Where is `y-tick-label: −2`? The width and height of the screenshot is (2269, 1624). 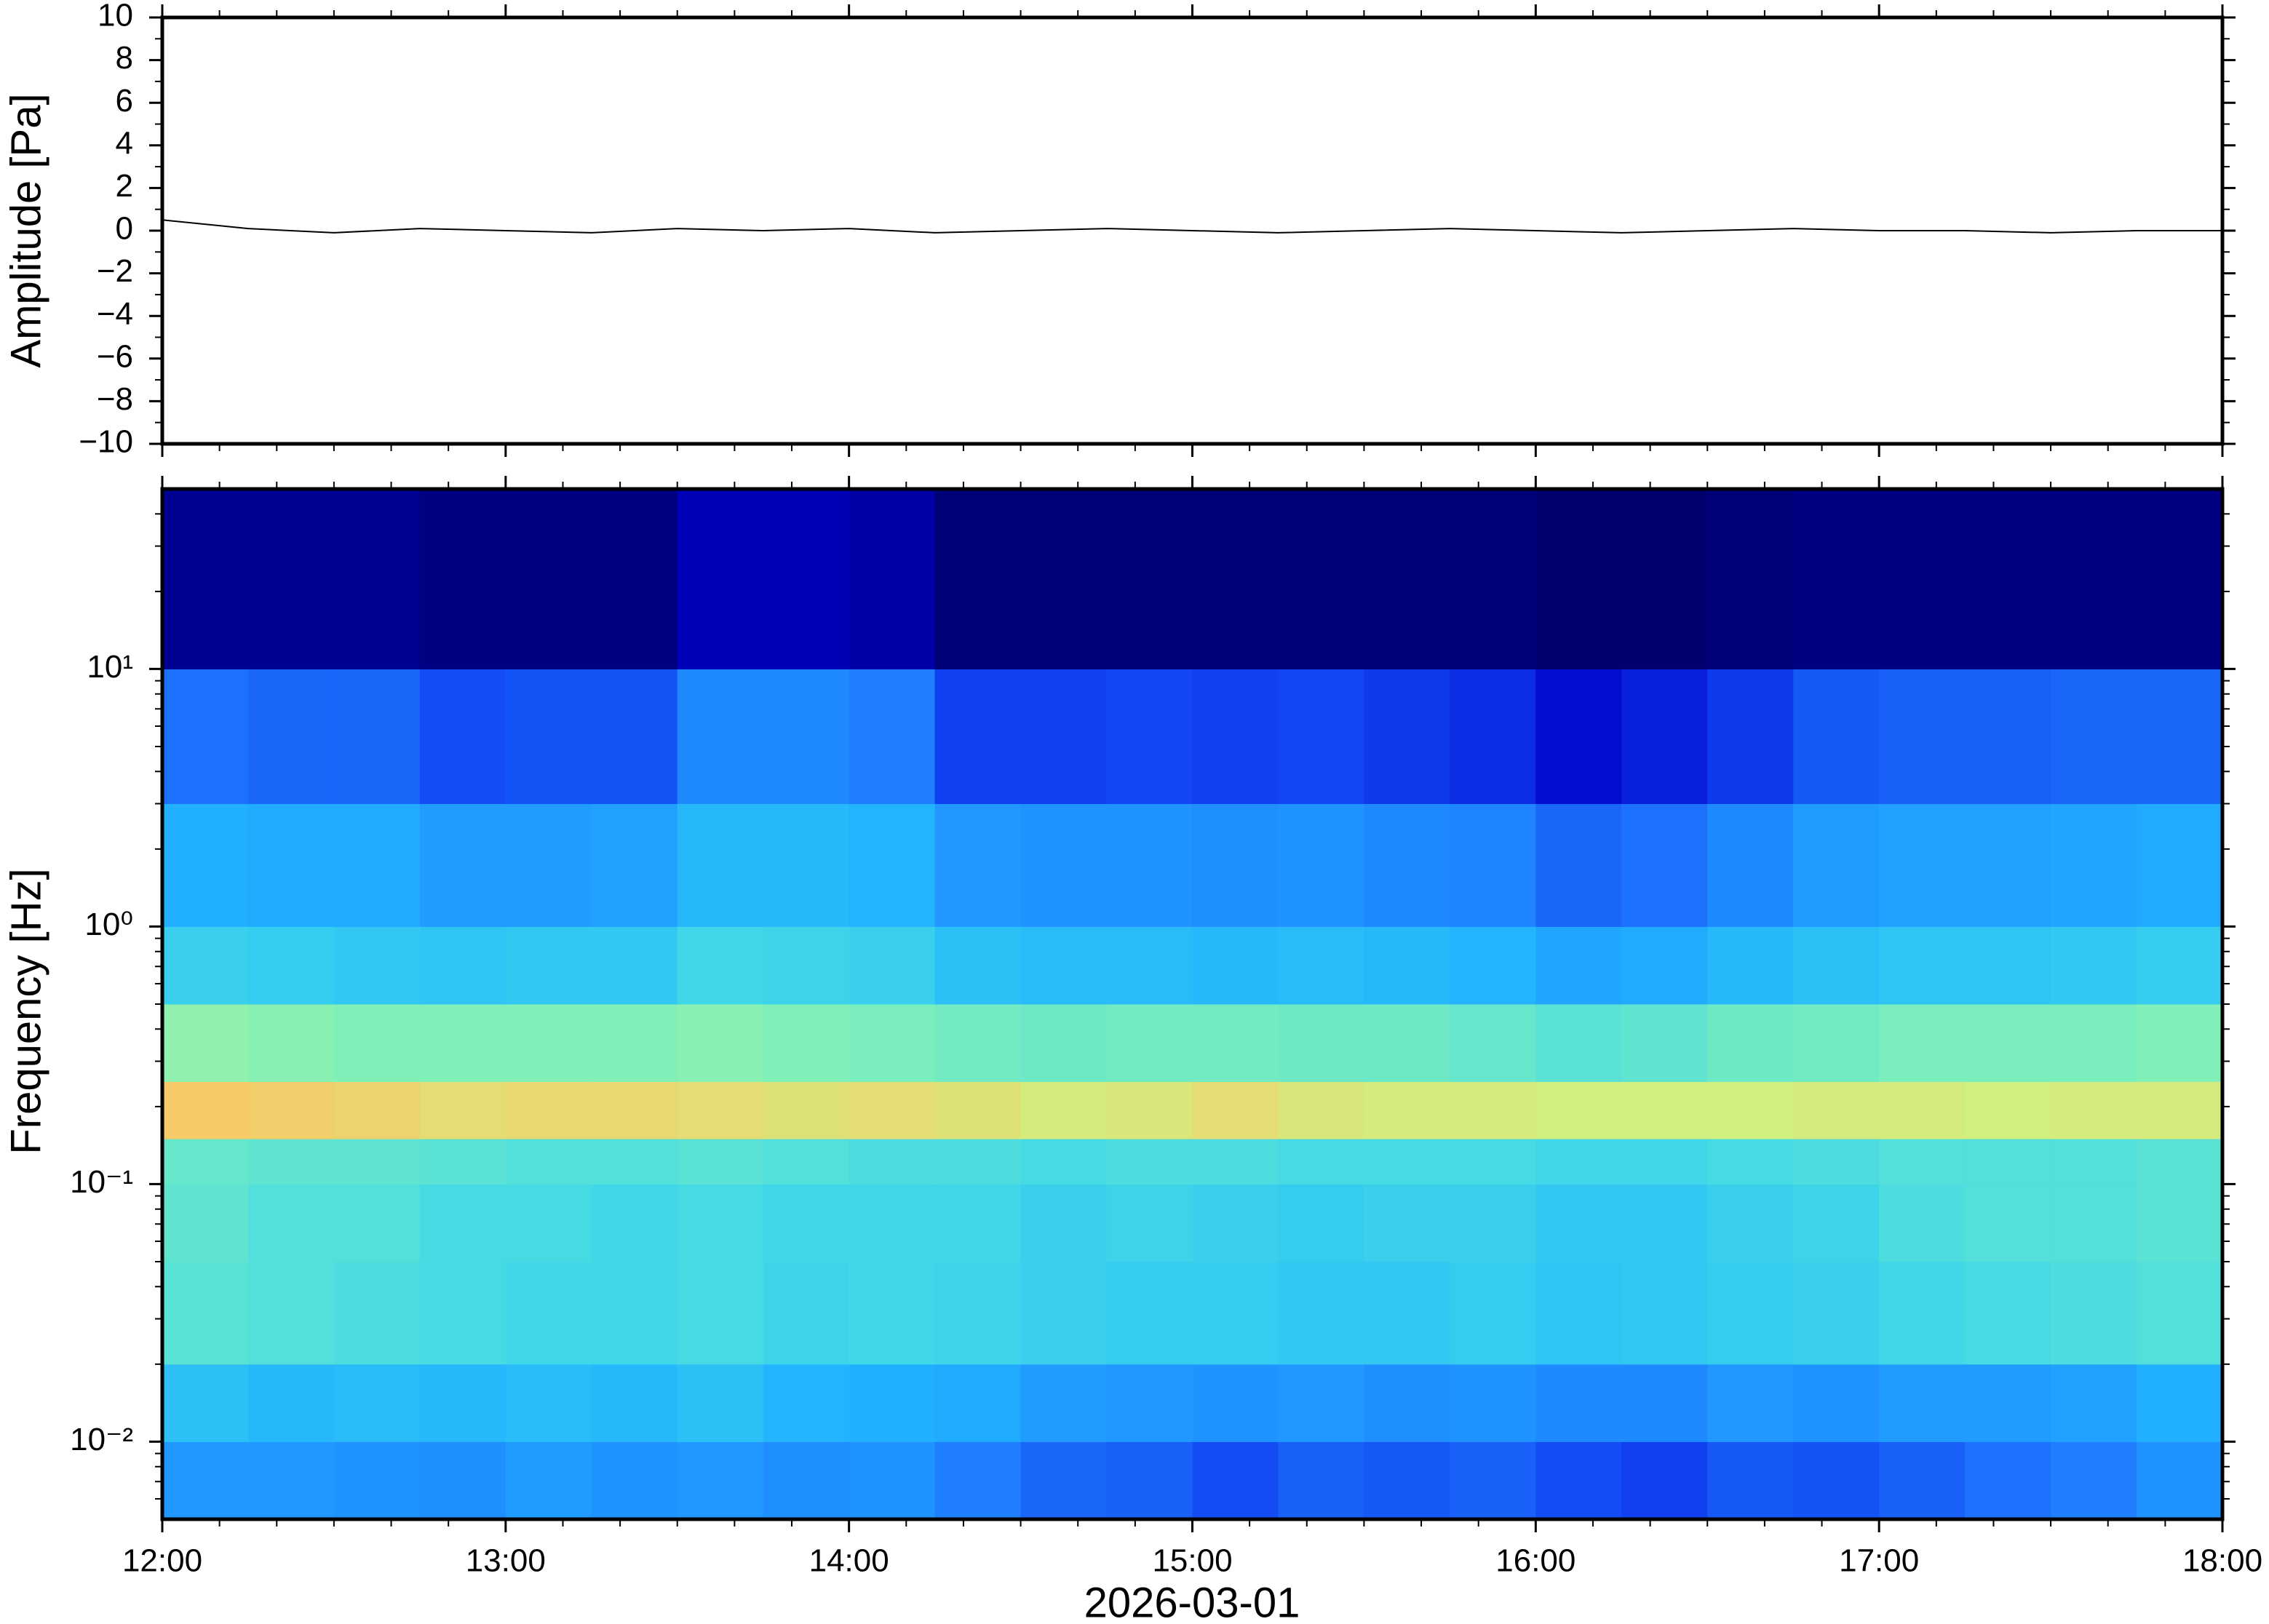
y-tick-label: −2 is located at coordinates (115, 271).